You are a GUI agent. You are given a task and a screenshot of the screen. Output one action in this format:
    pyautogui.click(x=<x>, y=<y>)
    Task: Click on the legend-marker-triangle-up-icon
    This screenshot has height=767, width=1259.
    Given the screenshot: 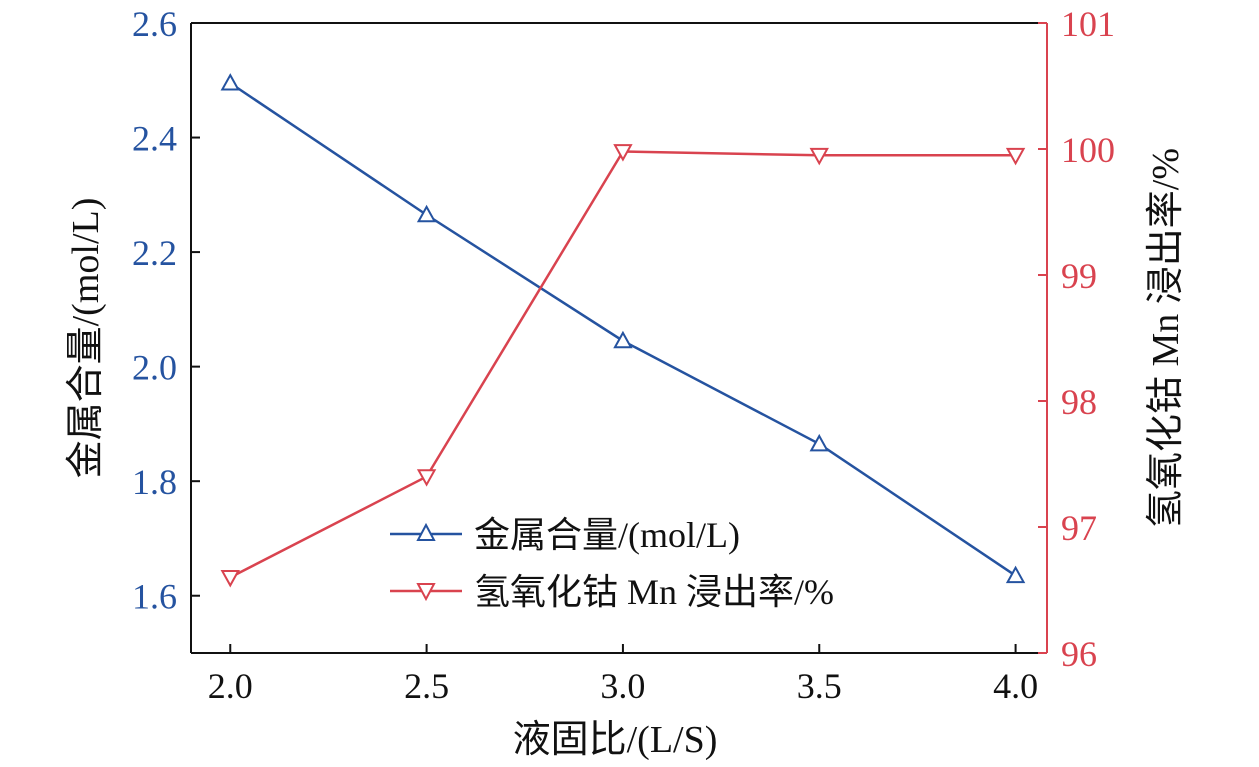 What is the action you would take?
    pyautogui.click(x=426, y=531)
    